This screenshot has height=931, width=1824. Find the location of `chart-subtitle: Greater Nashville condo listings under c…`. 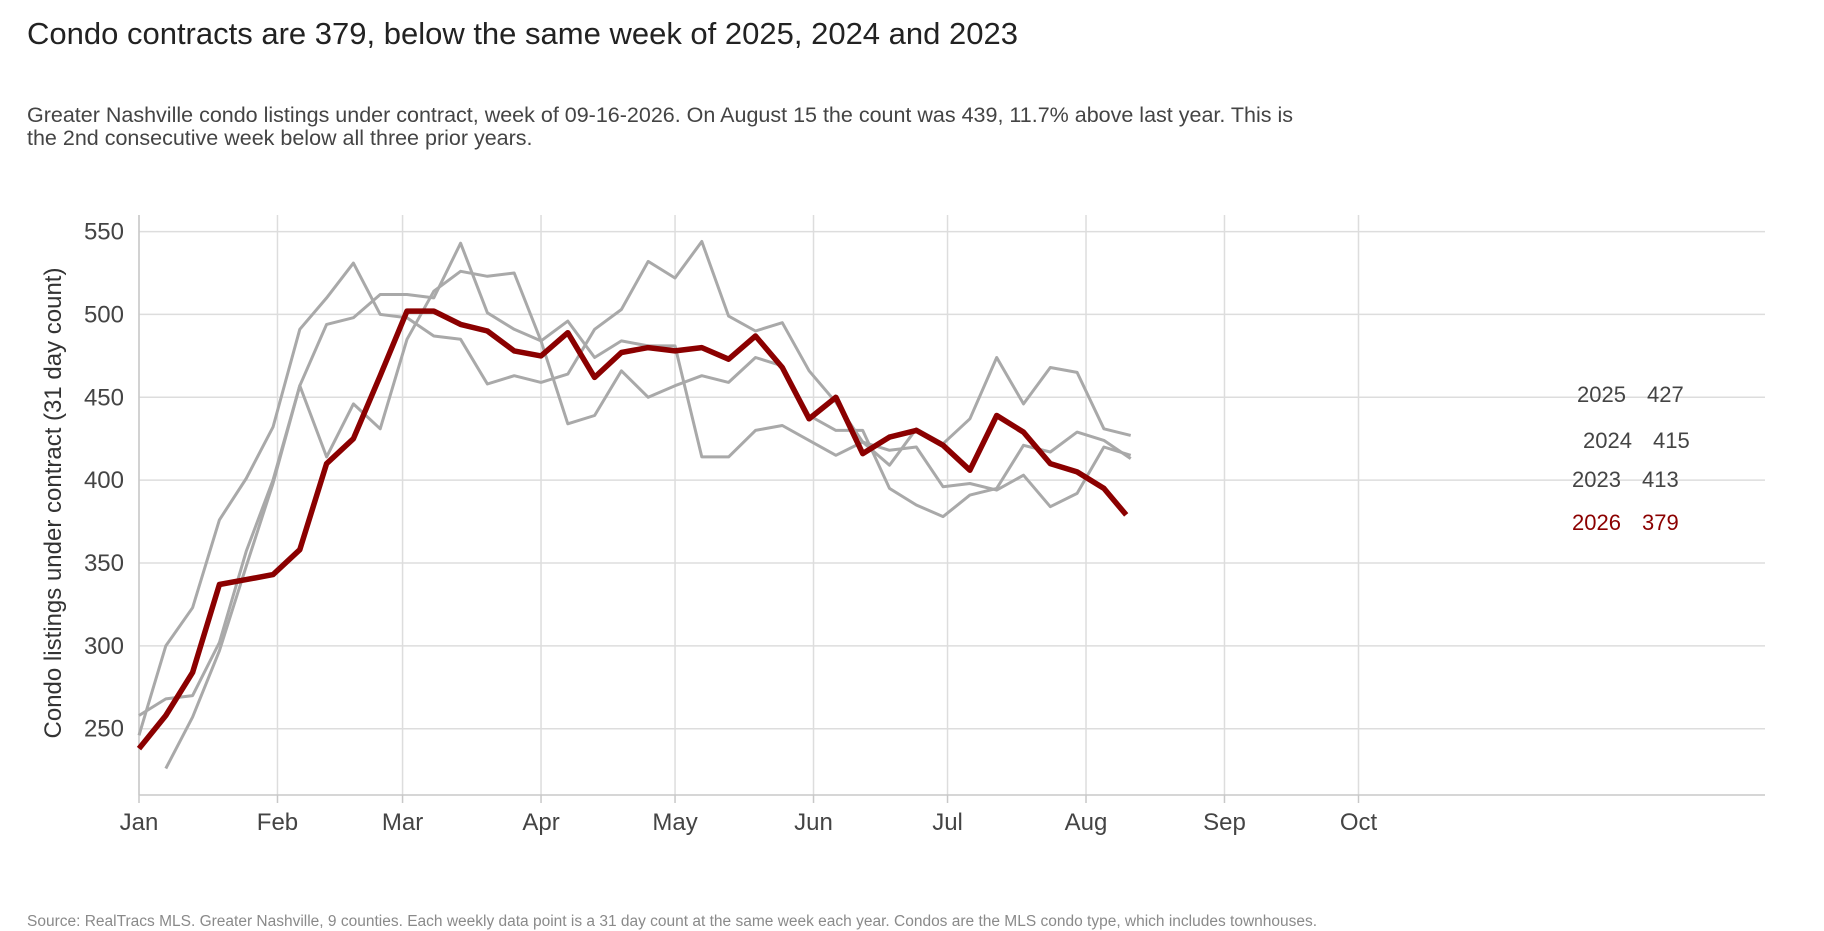

chart-subtitle: Greater Nashville condo listings under c… is located at coordinates (660, 126).